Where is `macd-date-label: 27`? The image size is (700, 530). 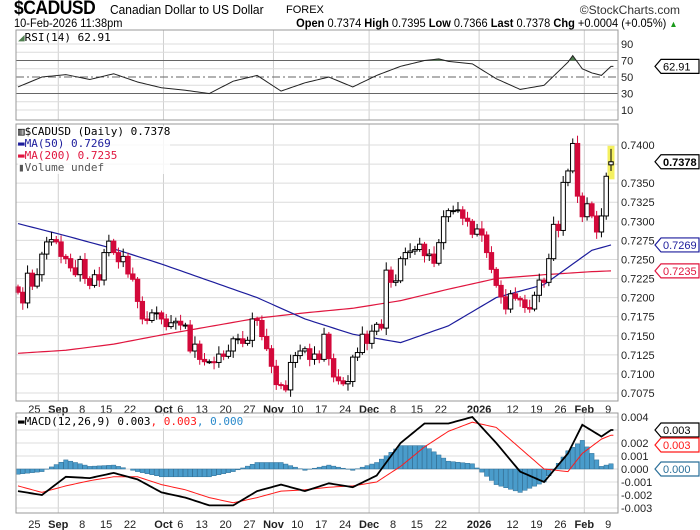
macd-date-label: 27 is located at coordinates (249, 524).